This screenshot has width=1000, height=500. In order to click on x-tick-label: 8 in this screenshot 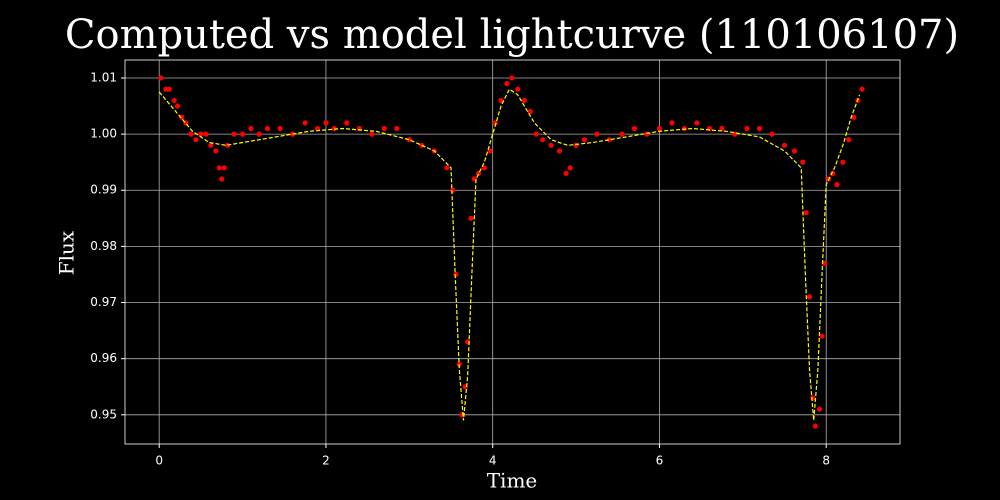, I will do `click(826, 461)`.